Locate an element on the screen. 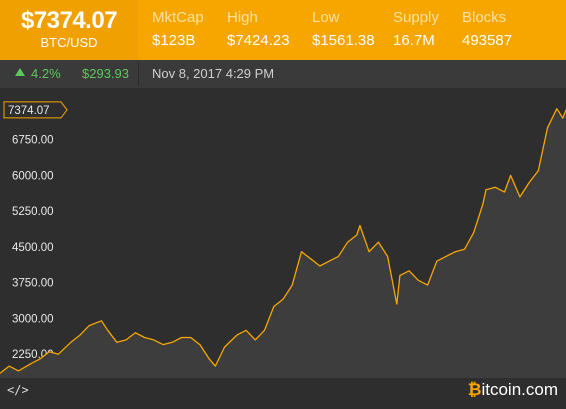  stat-high: High $7424.23 is located at coordinates (258, 30).